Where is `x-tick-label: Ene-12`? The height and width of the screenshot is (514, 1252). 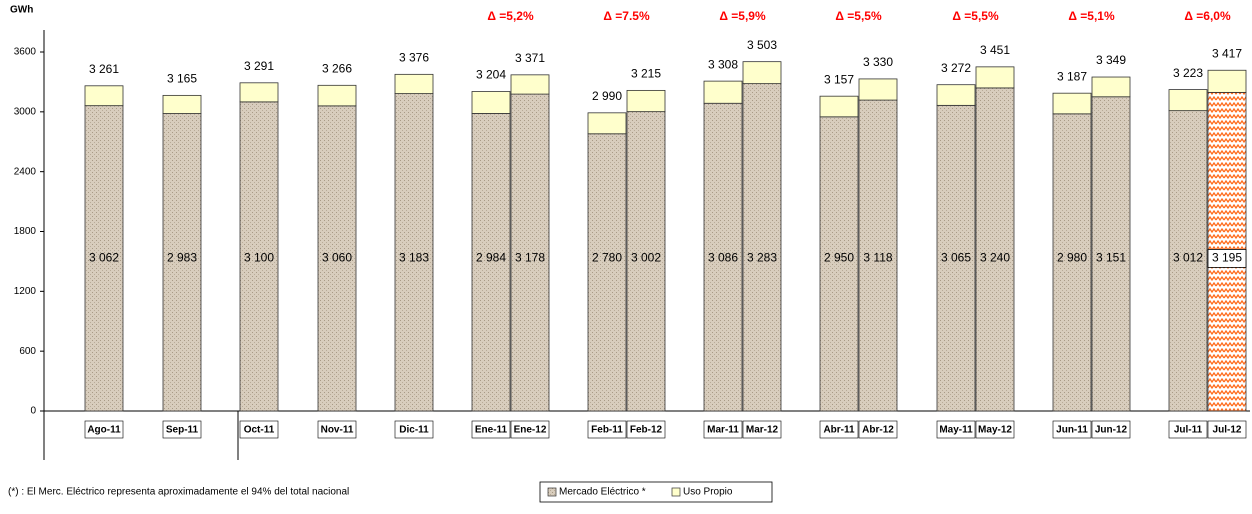
x-tick-label: Ene-12 is located at coordinates (530, 430).